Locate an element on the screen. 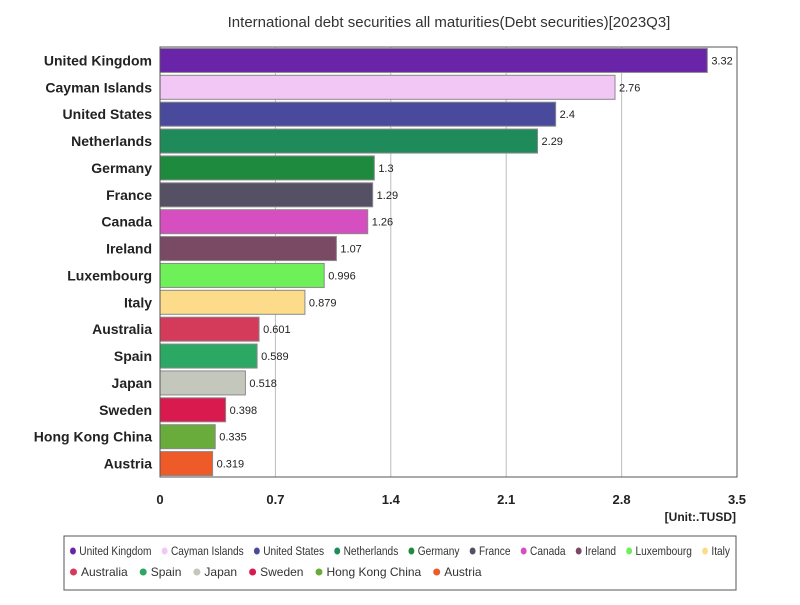 The image size is (800, 605). legend-item-japan: Japan is located at coordinates (215, 572).